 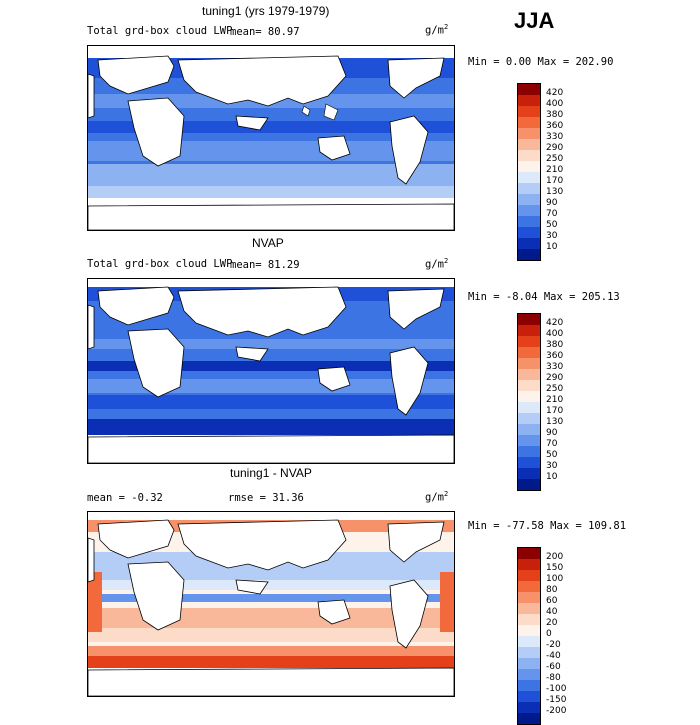 What do you see at coordinates (529, 172) in the screenshot?
I see `panel-1-colorbar` at bounding box center [529, 172].